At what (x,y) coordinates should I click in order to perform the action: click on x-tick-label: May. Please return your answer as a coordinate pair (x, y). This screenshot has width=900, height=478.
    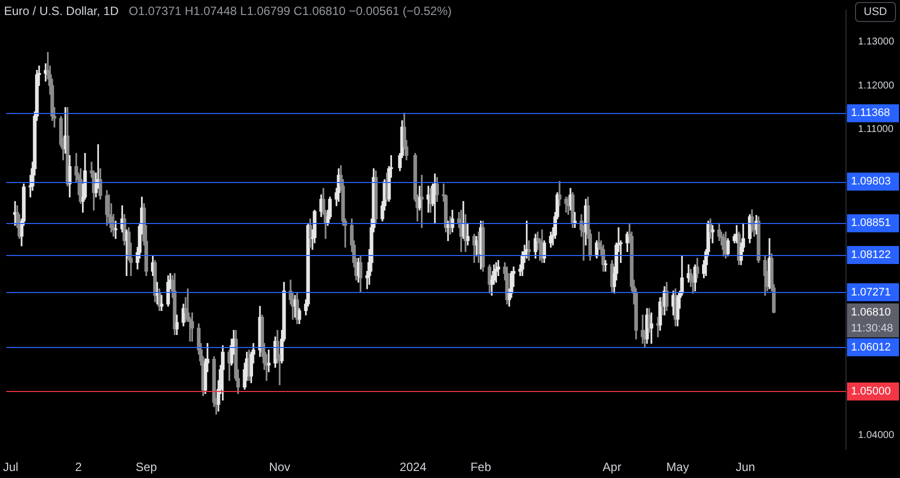
    Looking at the image, I should click on (677, 467).